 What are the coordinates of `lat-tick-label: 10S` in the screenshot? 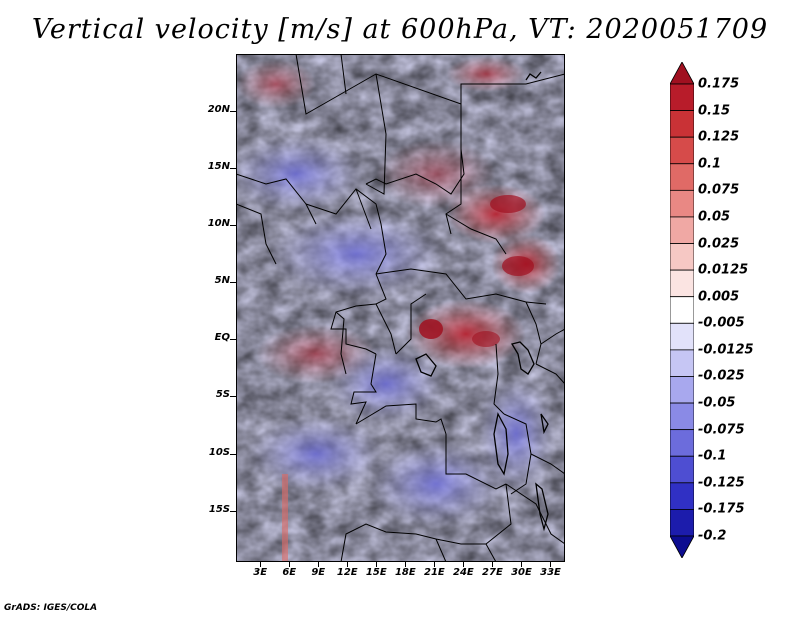 It's located at (219, 452).